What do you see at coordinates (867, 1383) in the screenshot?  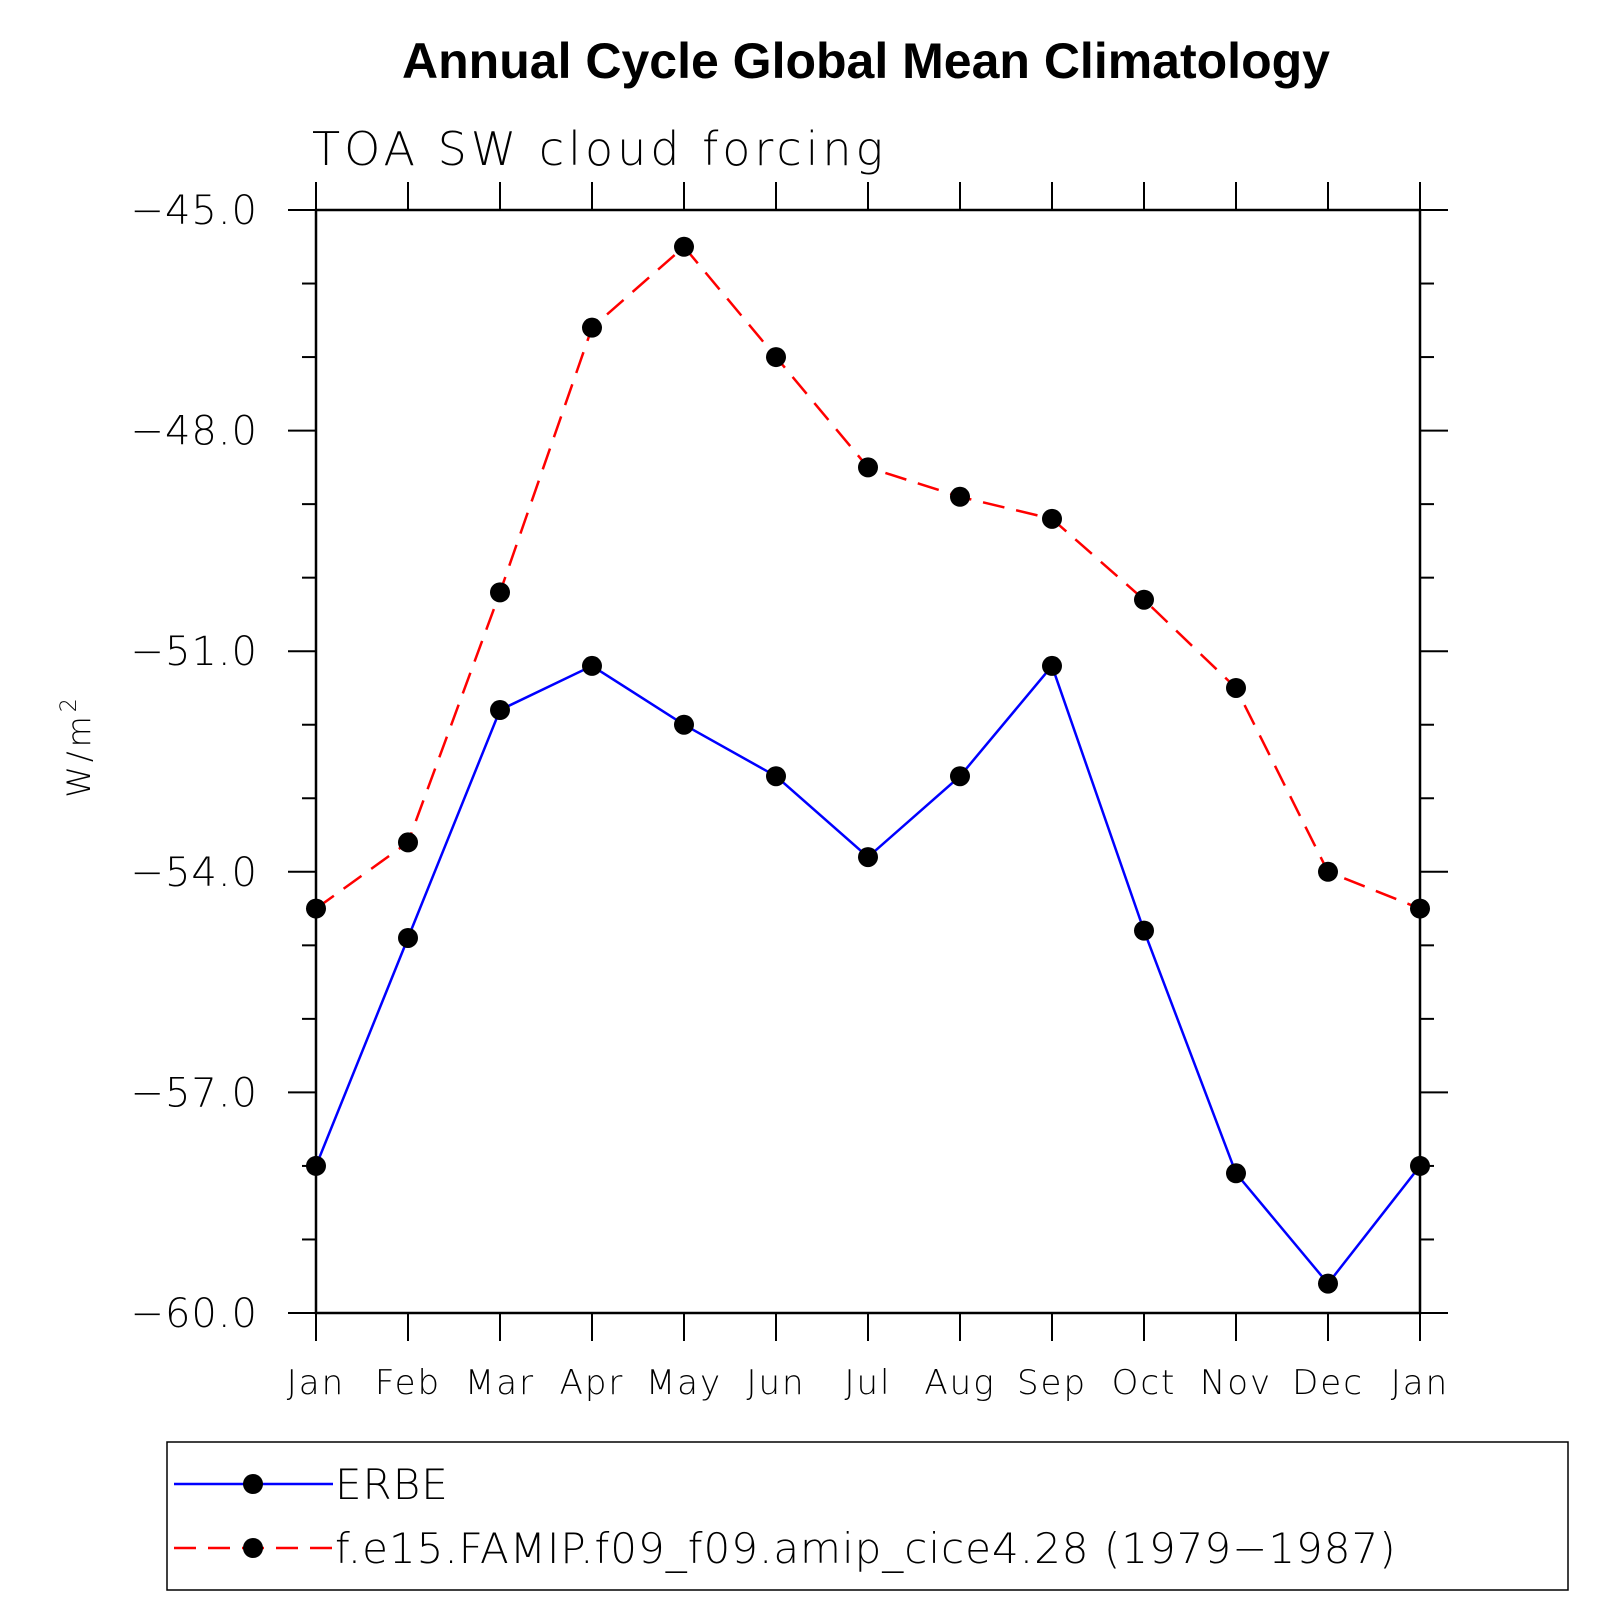 I see `x-tick-label: Jul` at bounding box center [867, 1383].